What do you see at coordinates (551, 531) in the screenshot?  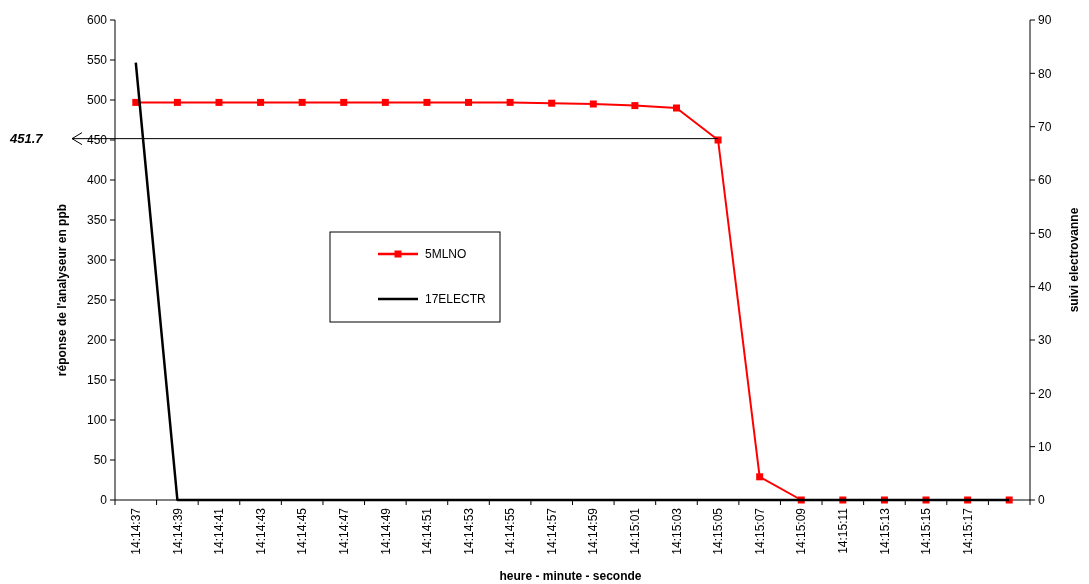 I see `x-tick-label: 14:14:57` at bounding box center [551, 531].